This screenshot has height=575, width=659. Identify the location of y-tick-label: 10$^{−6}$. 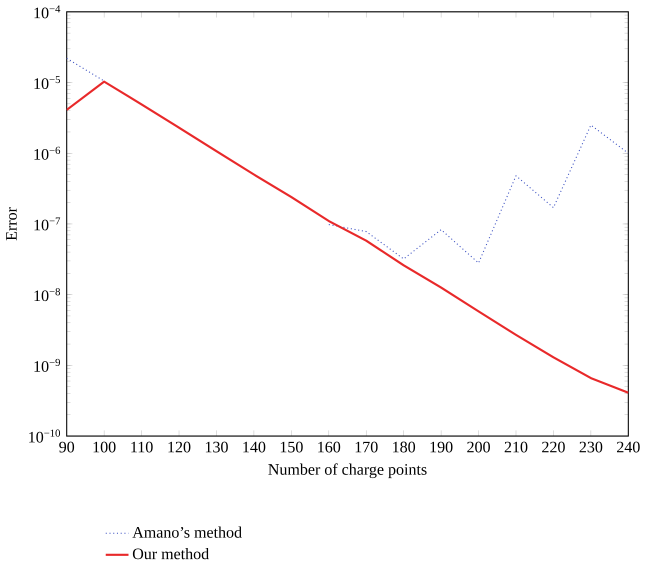
(47, 153).